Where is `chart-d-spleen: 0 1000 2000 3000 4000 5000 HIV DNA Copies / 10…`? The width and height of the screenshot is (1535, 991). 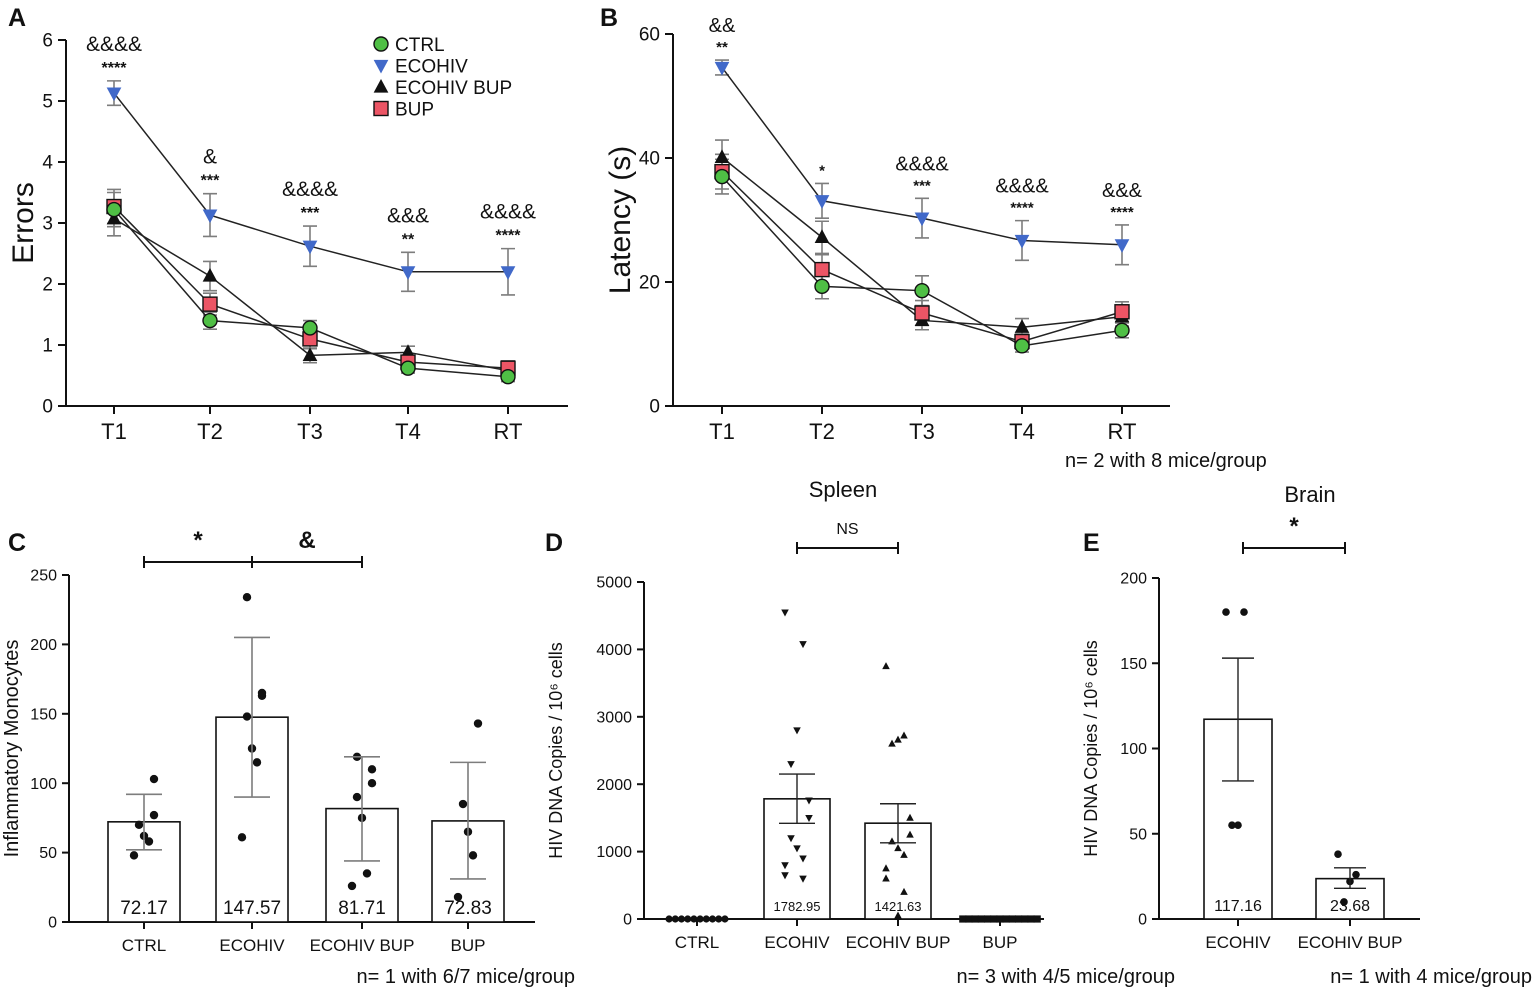 chart-d-spleen: 0 1000 2000 3000 4000 5000 HIV DNA Copies / 10… is located at coordinates (795, 736).